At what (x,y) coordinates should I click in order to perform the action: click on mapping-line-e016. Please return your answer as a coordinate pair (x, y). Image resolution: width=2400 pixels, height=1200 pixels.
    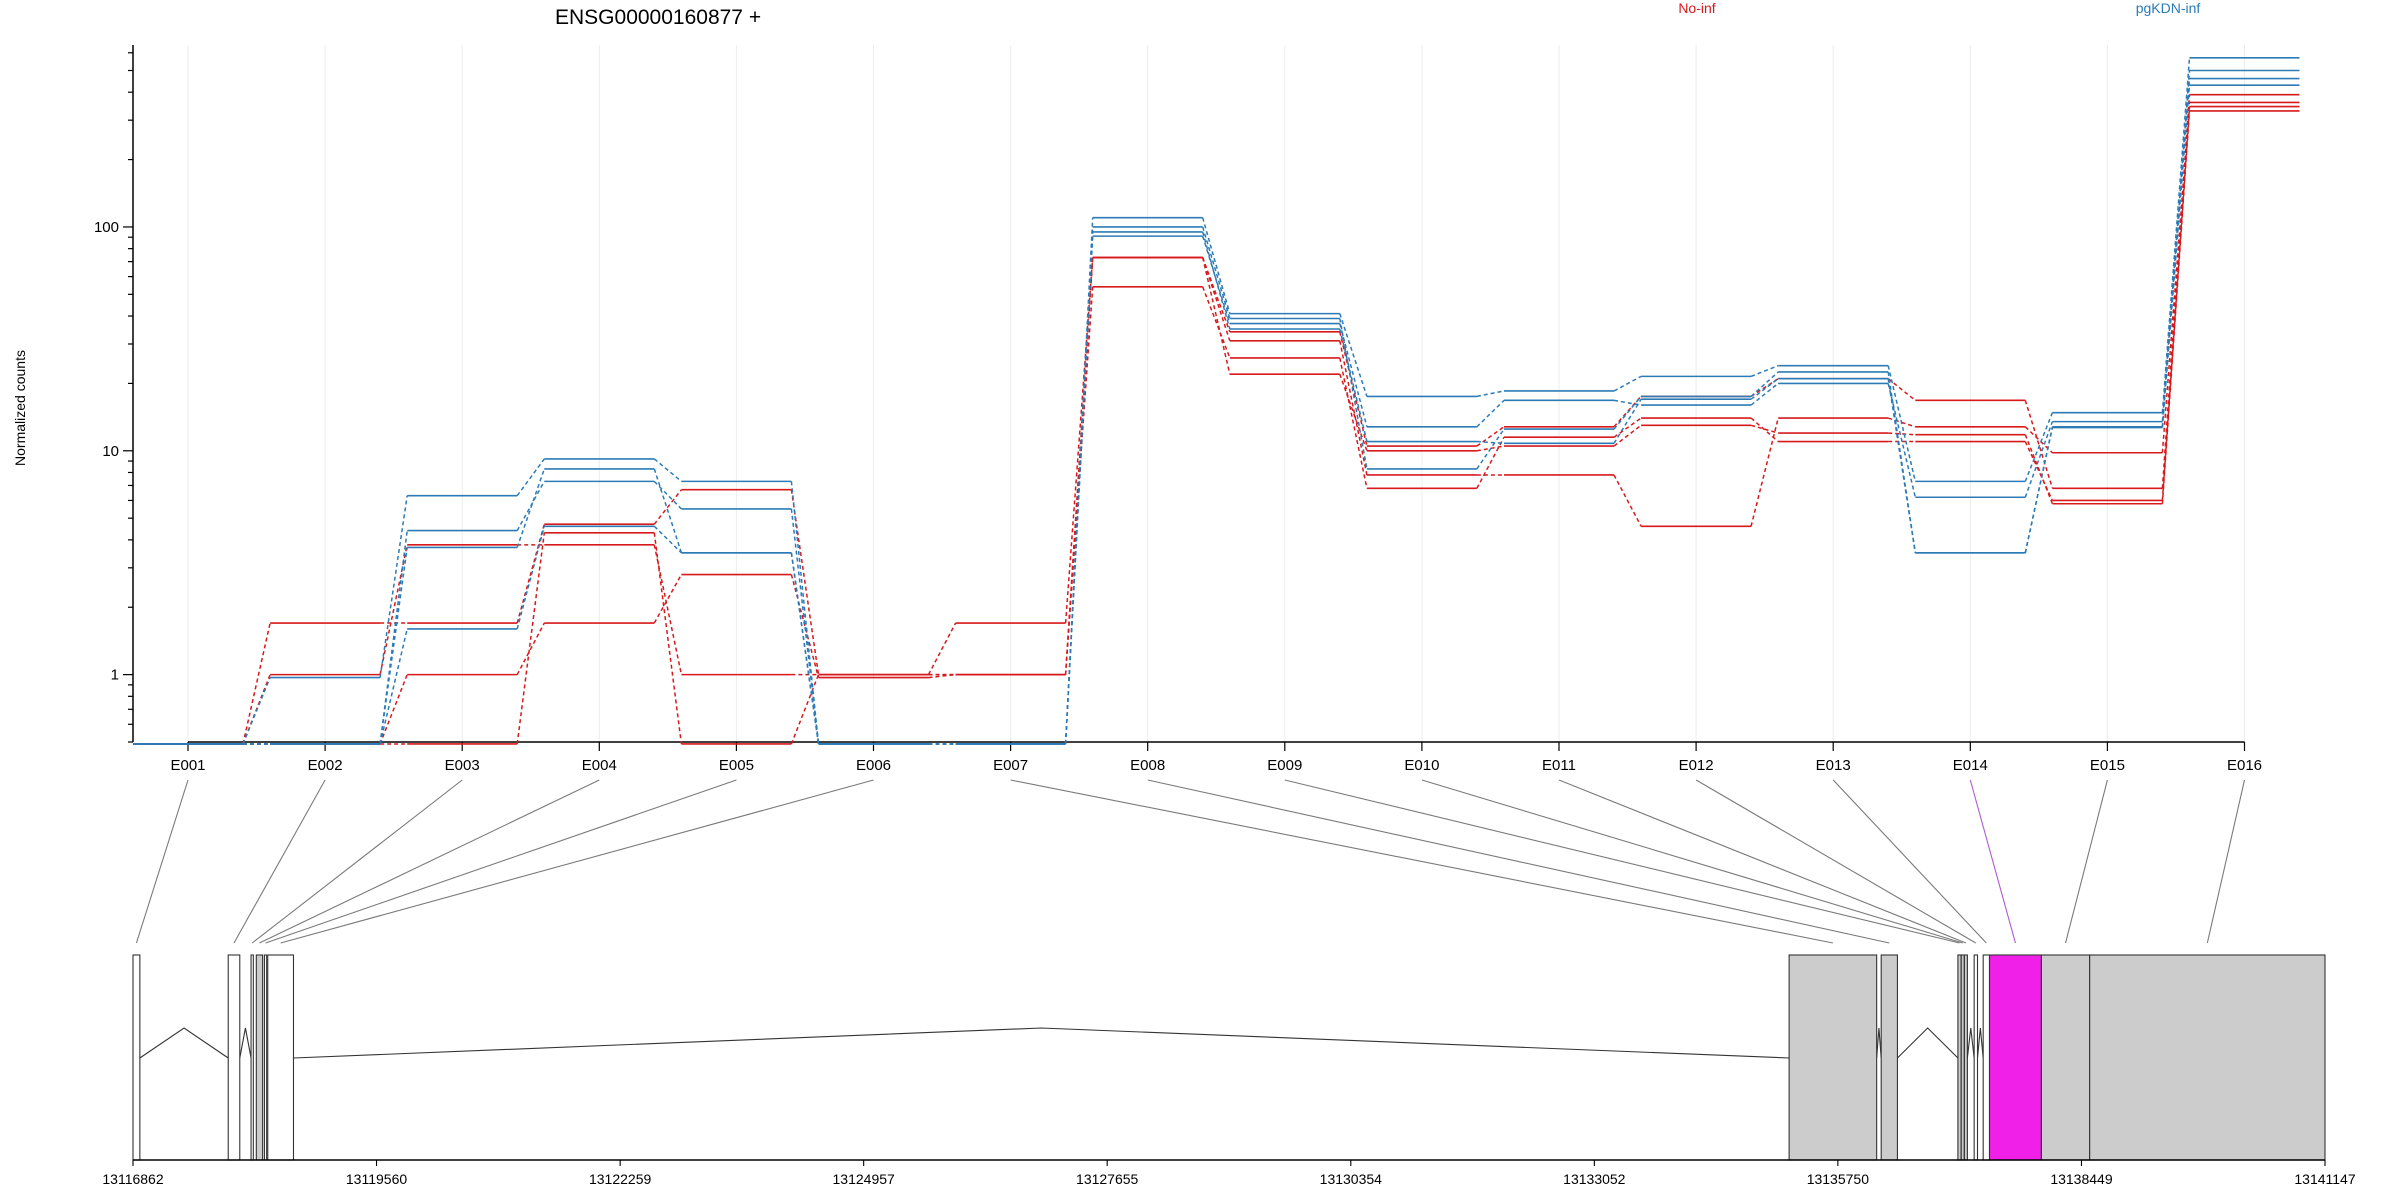
    Looking at the image, I should click on (2226, 861).